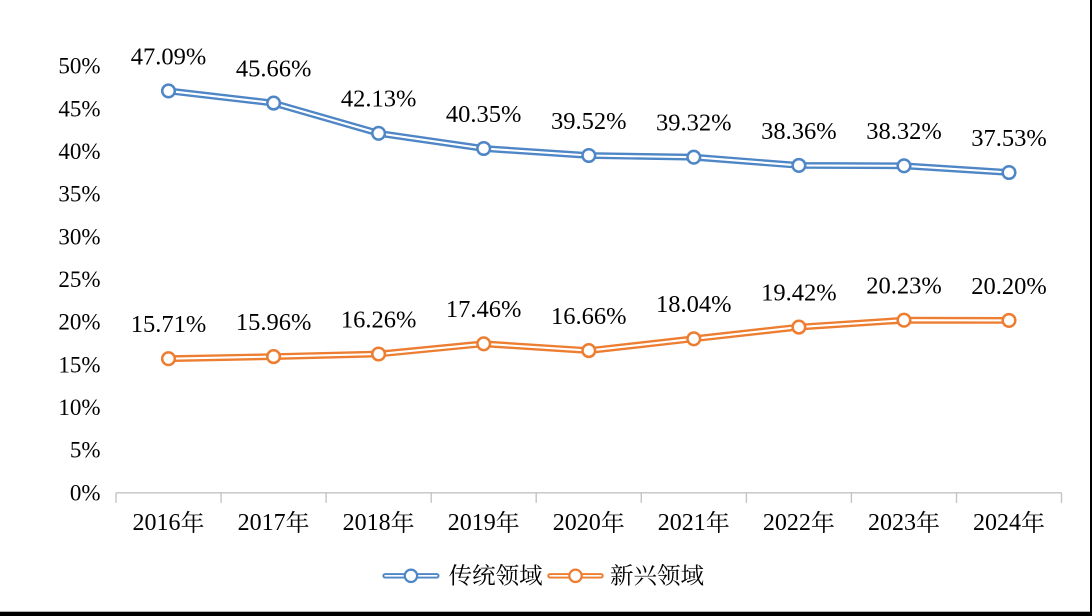 This screenshot has width=1092, height=616. I want to click on svg-text: 39.32%, so click(694, 123).